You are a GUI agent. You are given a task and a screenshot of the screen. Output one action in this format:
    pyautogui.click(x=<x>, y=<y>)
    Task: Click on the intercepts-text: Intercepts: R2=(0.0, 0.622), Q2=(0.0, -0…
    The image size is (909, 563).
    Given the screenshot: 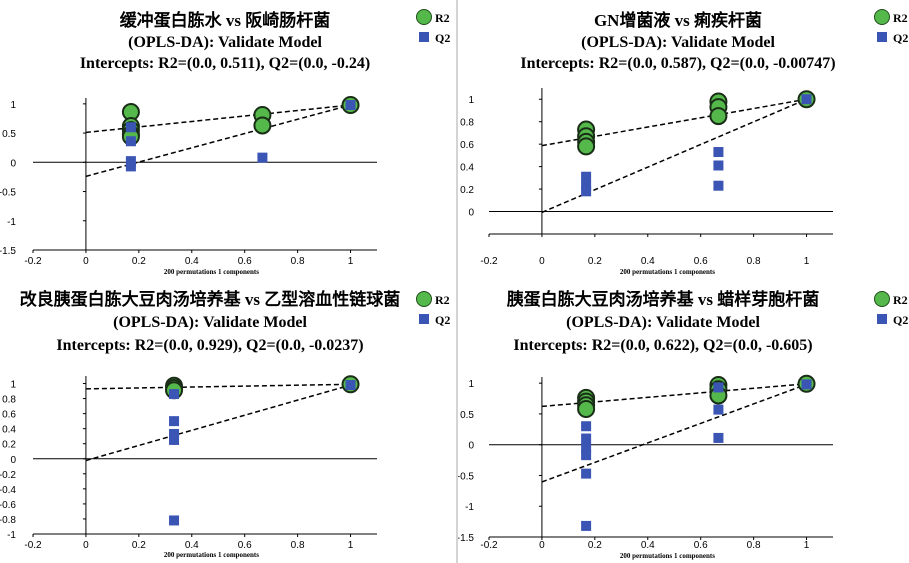 What is the action you would take?
    pyautogui.click(x=662, y=345)
    